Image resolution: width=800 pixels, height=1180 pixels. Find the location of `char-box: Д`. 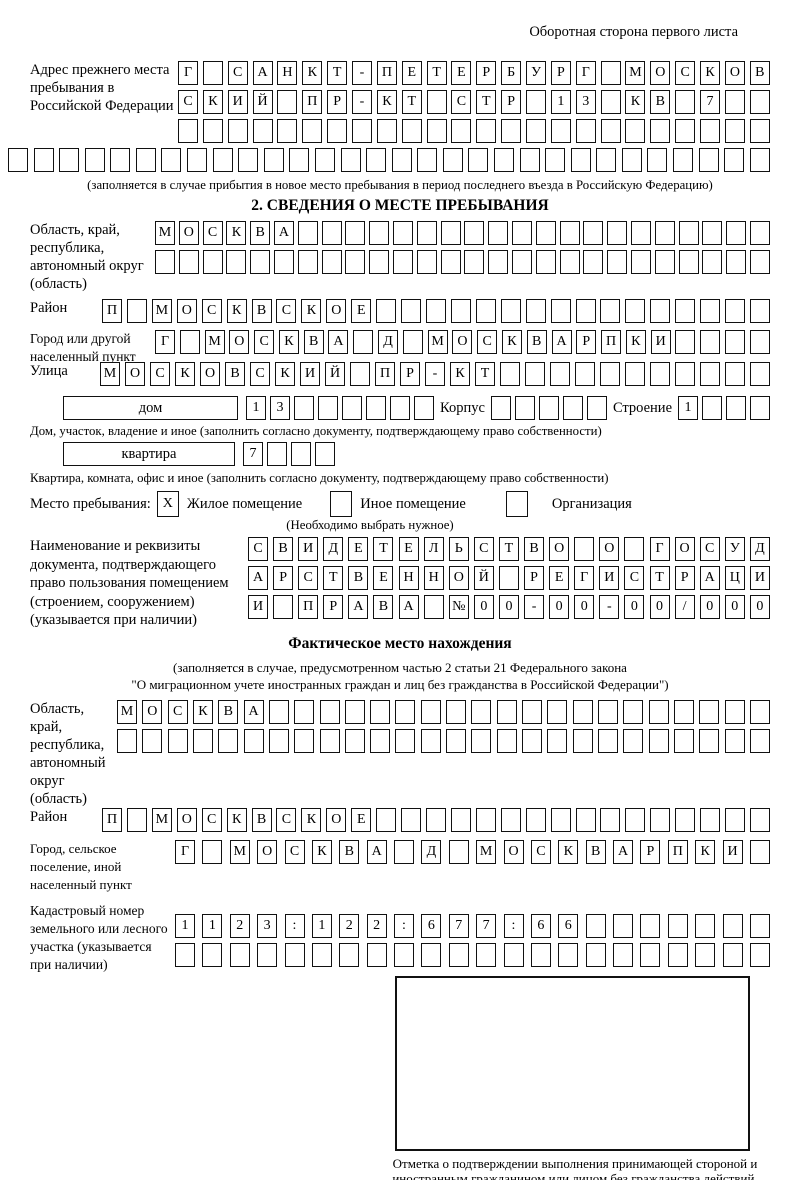

char-box: Д is located at coordinates (388, 342).